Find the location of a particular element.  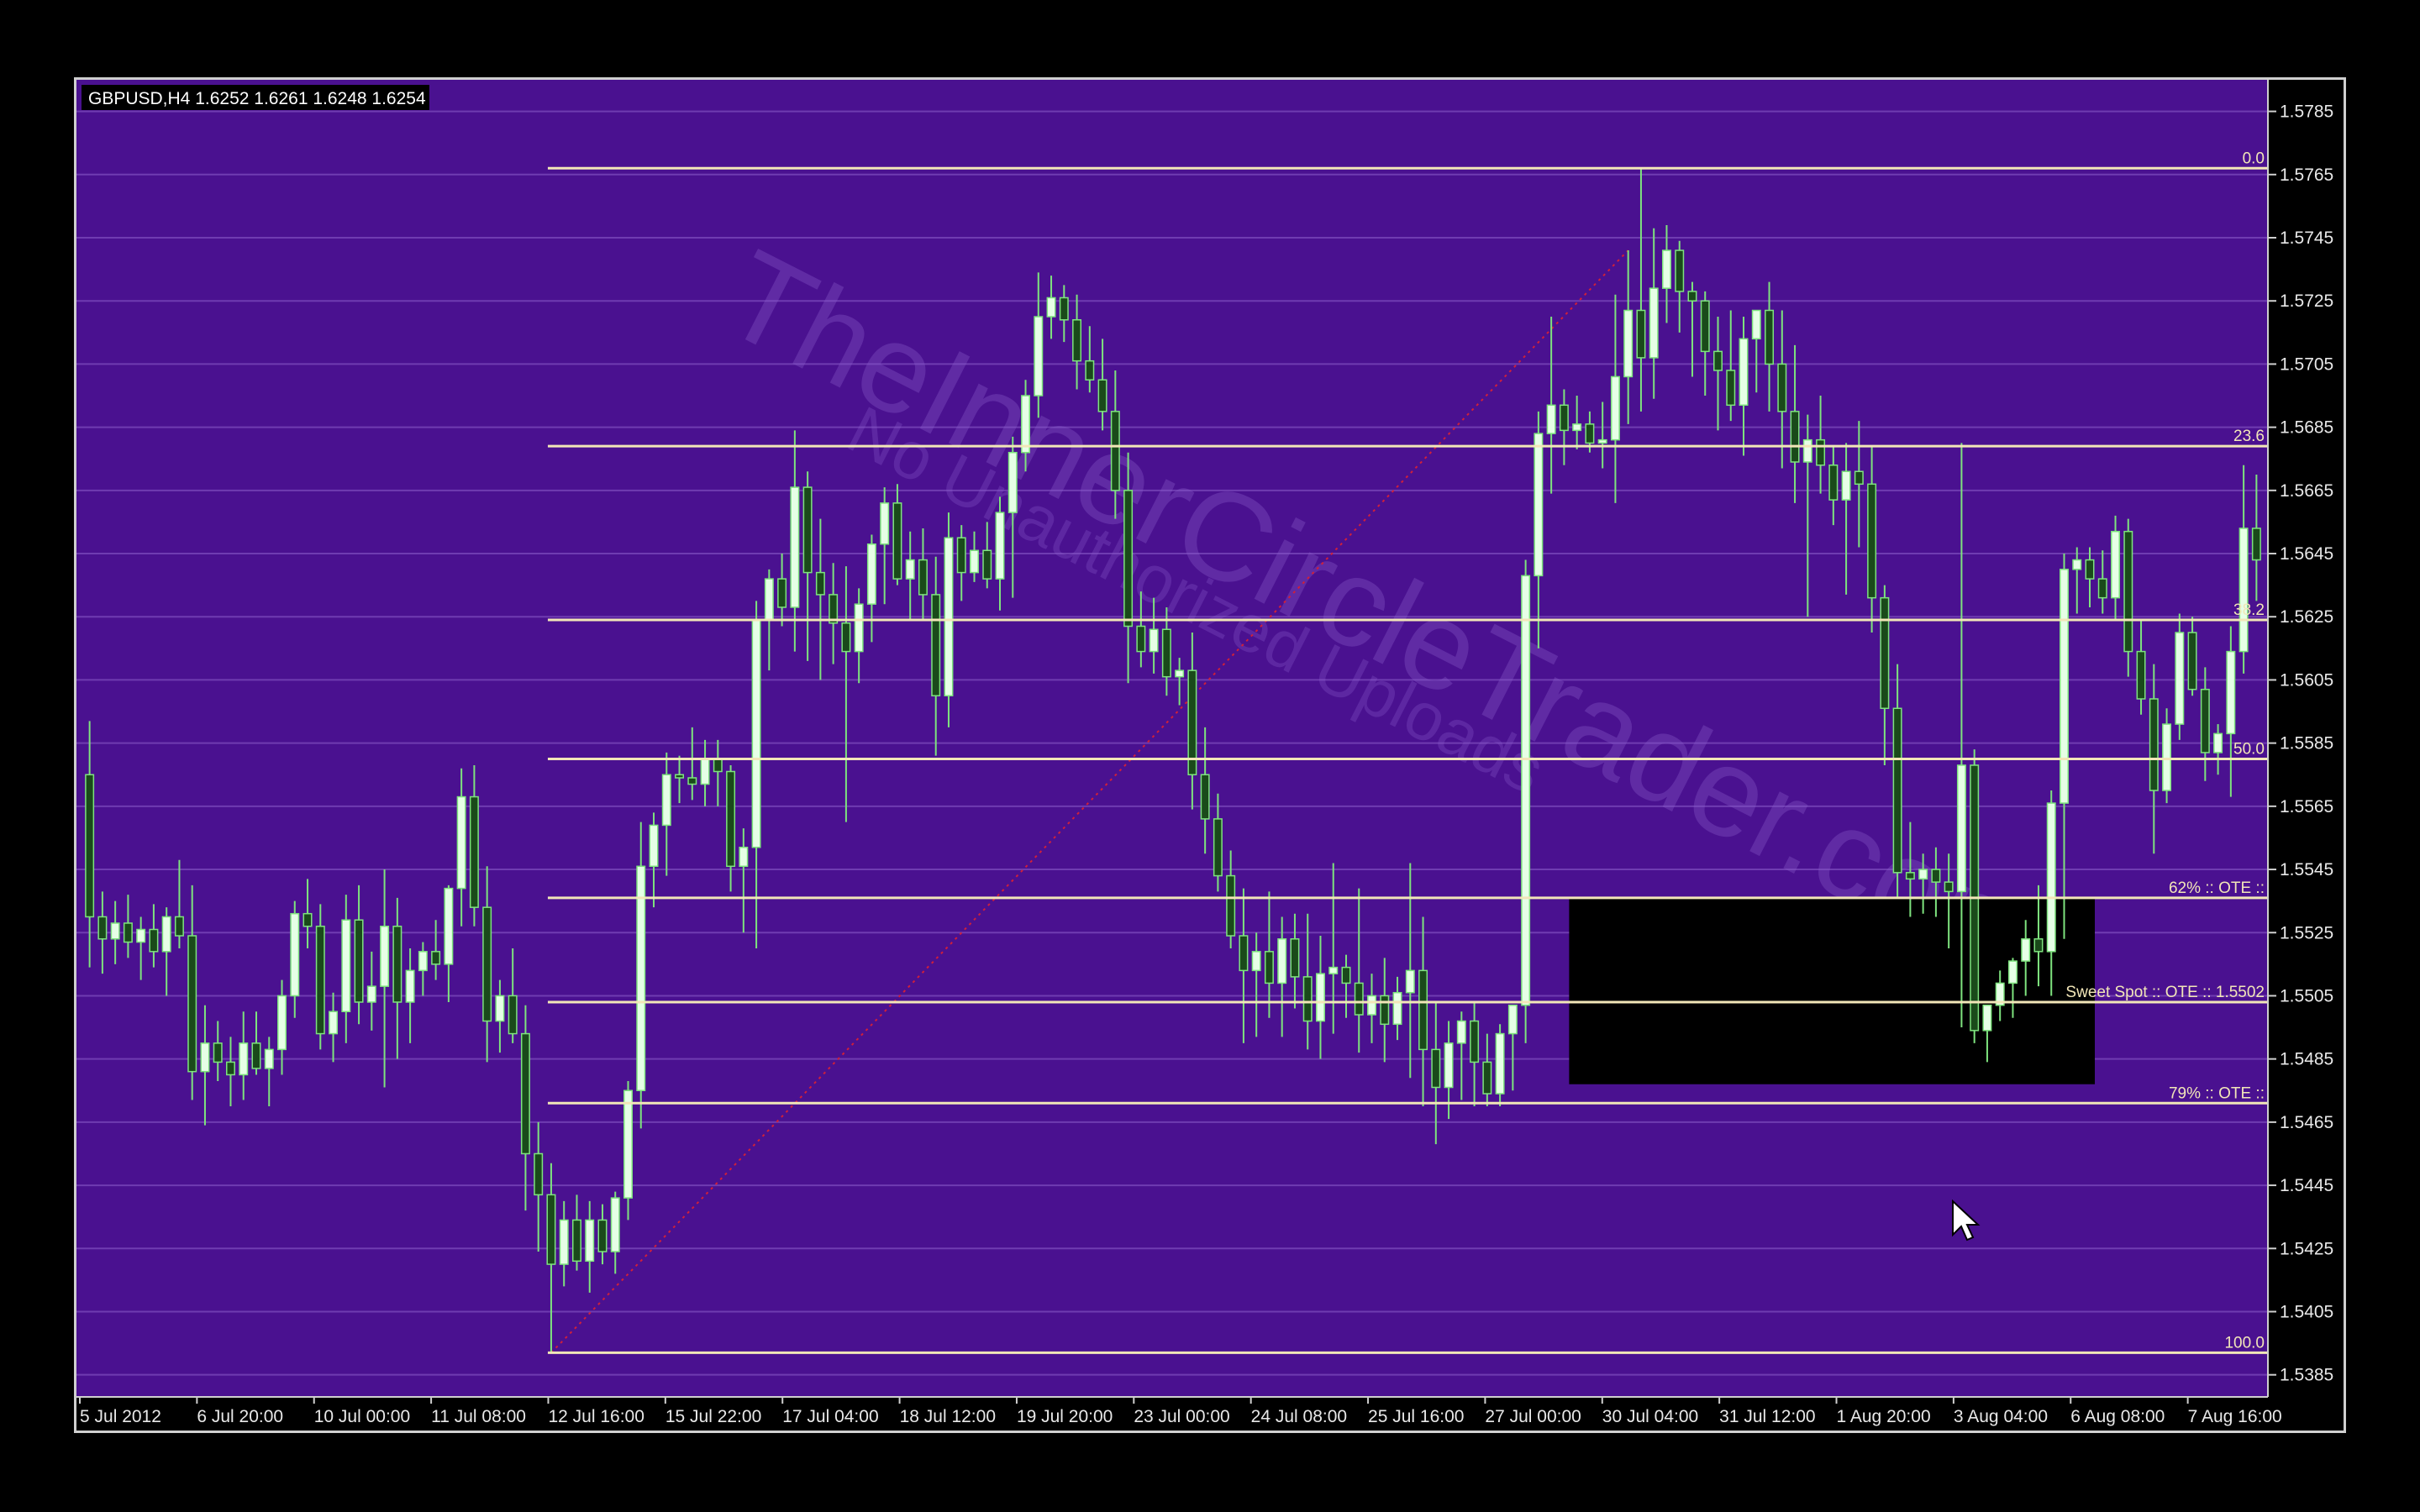

price-tick-label: 1.5725 is located at coordinates (2306, 301).